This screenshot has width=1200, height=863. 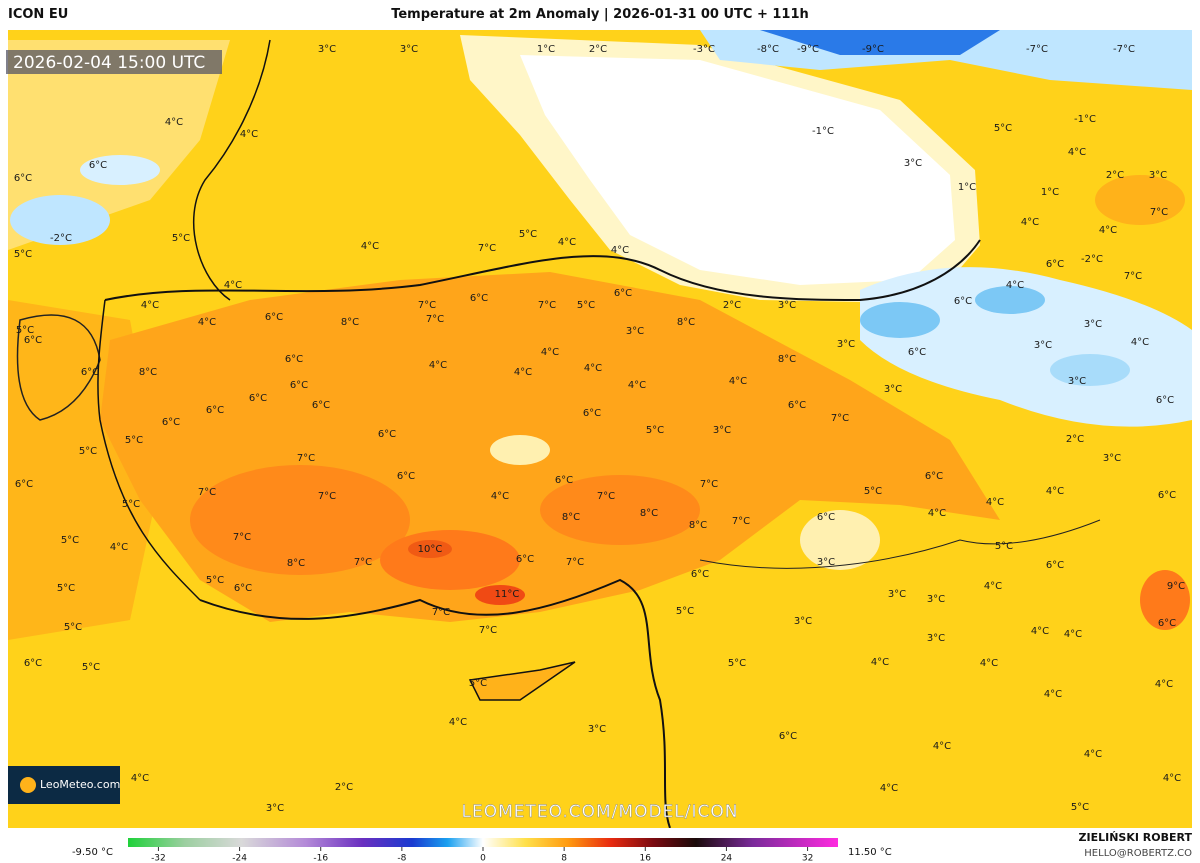 What do you see at coordinates (807, 858) in the screenshot?
I see `colorbar-tick-label: 32` at bounding box center [807, 858].